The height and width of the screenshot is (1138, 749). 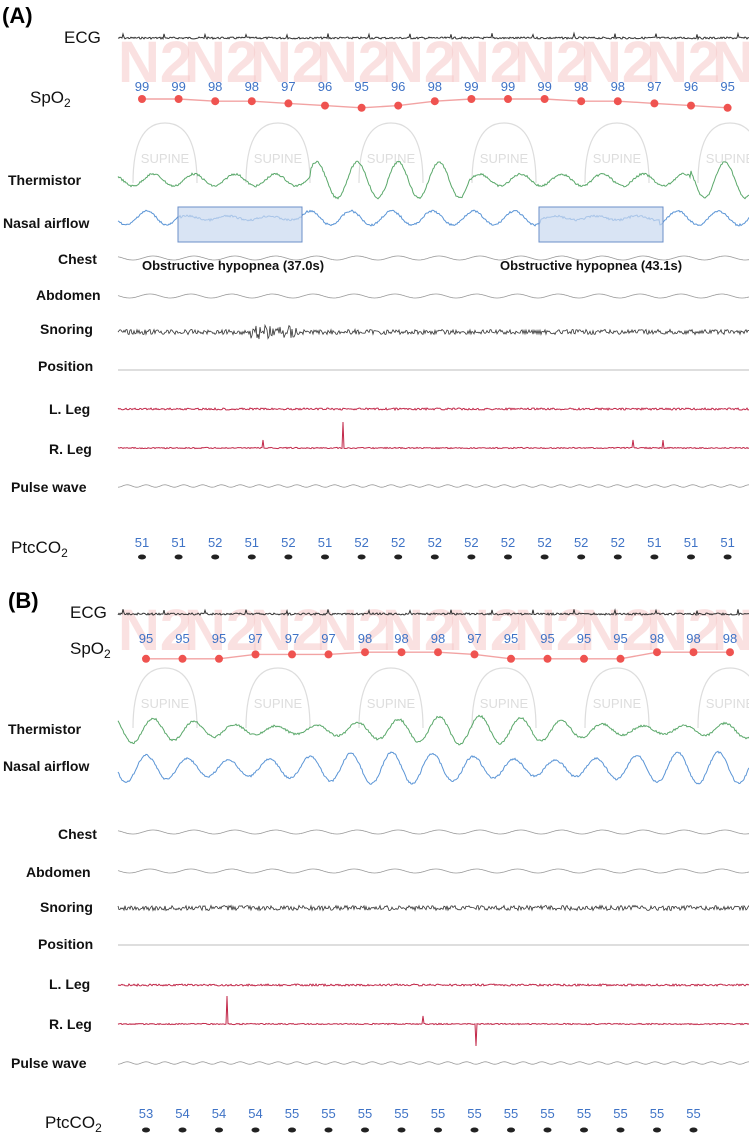 I want to click on panel-b-pulse-wave-label: Pulse wave, so click(x=49, y=1063).